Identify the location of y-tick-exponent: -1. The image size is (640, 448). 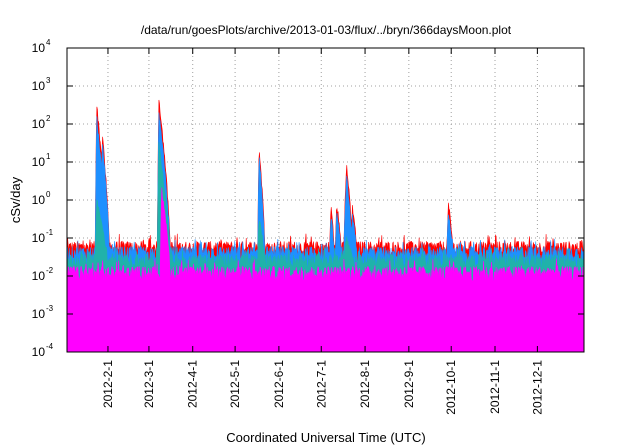
(50, 232).